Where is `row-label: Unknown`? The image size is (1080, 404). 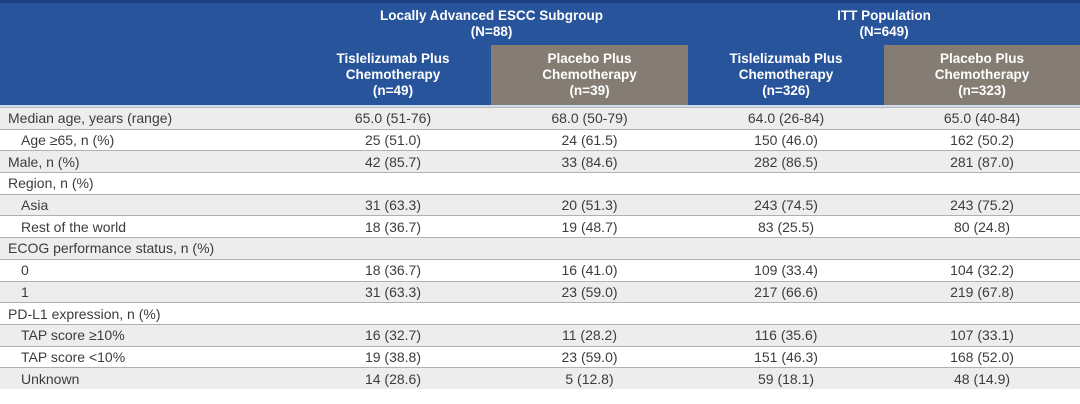 row-label: Unknown is located at coordinates (147, 378).